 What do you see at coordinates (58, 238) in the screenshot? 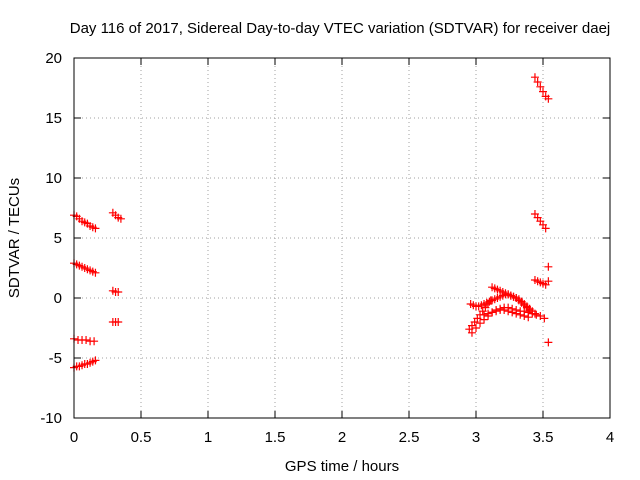
I see `y-tick-label: 5` at bounding box center [58, 238].